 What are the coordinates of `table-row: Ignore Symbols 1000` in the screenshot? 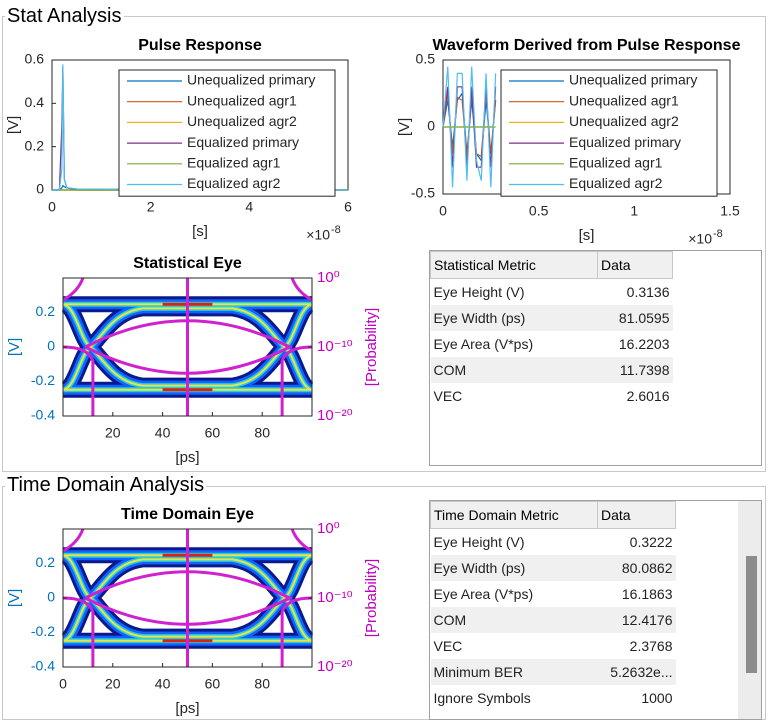 It's located at (553, 698).